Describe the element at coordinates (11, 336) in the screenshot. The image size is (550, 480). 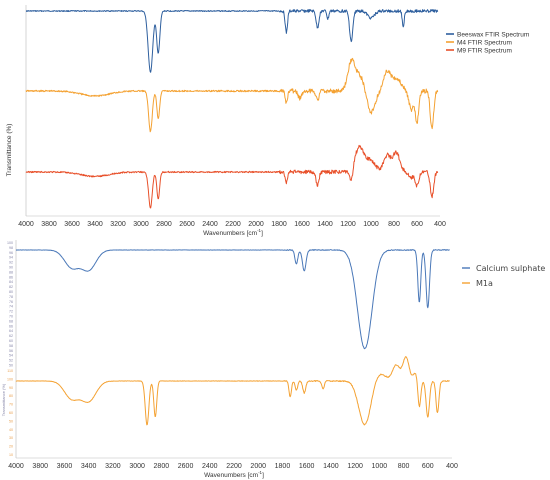
I see `y-tick-label: 62` at that location.